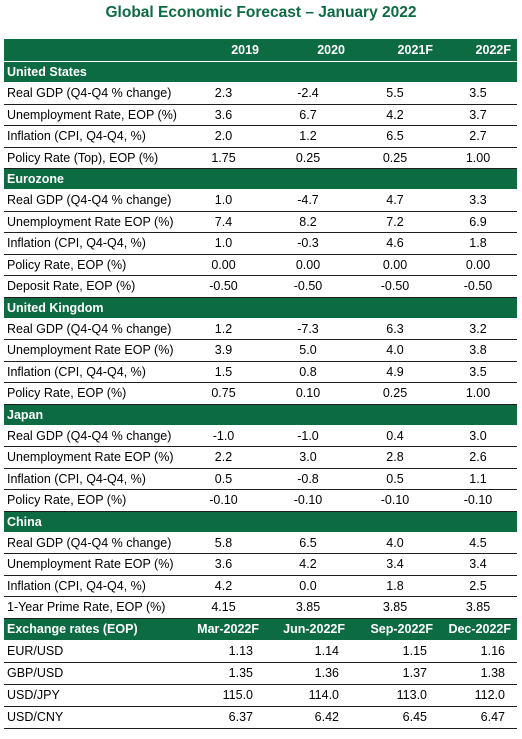 The height and width of the screenshot is (739, 522). What do you see at coordinates (308, 372) in the screenshot?
I see `value-cell: 0.8` at bounding box center [308, 372].